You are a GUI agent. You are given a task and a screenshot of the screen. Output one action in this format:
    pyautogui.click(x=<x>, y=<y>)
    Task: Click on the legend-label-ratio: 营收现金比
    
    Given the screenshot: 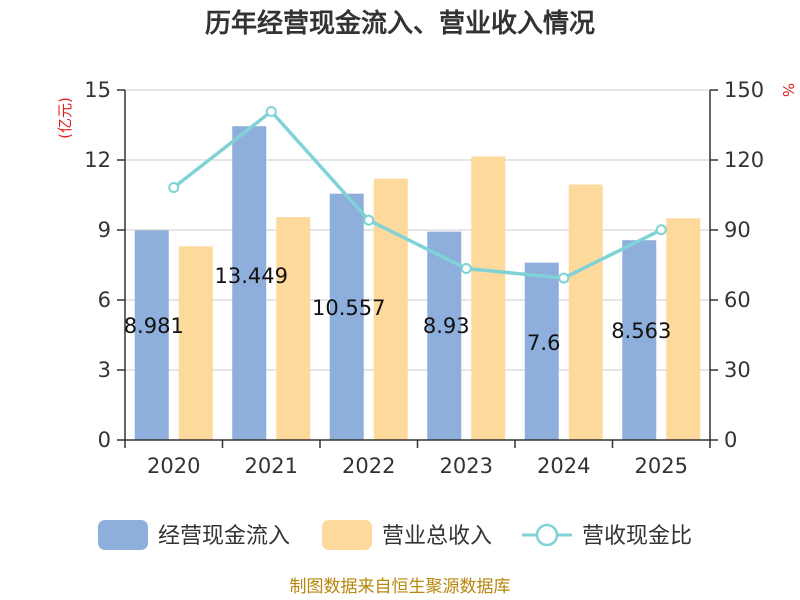 What is the action you would take?
    pyautogui.click(x=637, y=536)
    